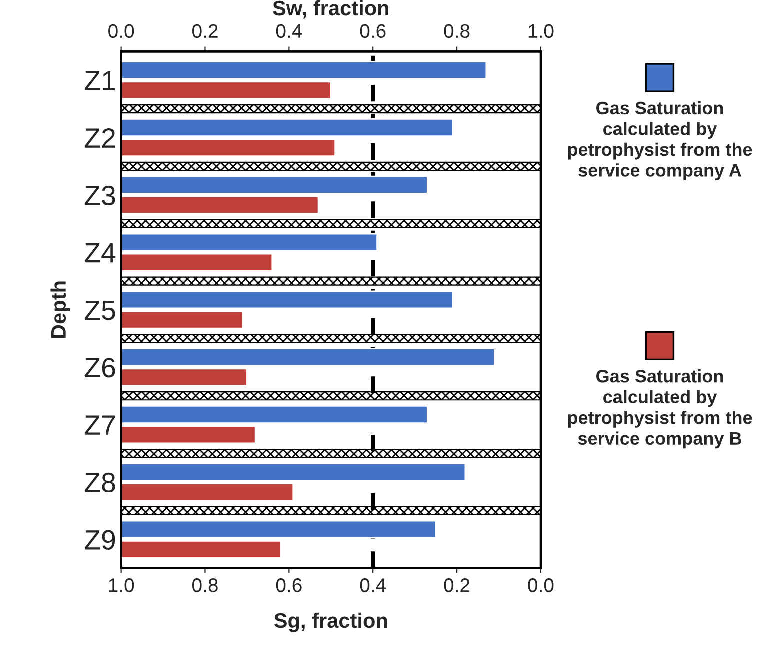  Describe the element at coordinates (60, 310) in the screenshot. I see `y-axis-title: Depth` at that location.